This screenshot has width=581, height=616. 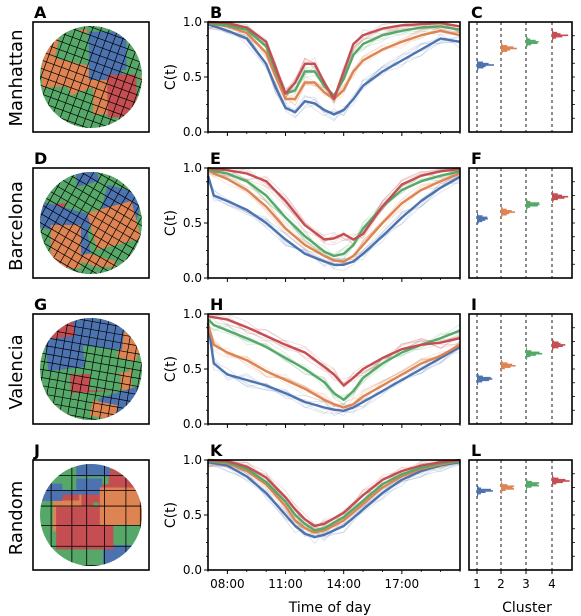 I want to click on y-axis-label: C(t), so click(x=171, y=223).